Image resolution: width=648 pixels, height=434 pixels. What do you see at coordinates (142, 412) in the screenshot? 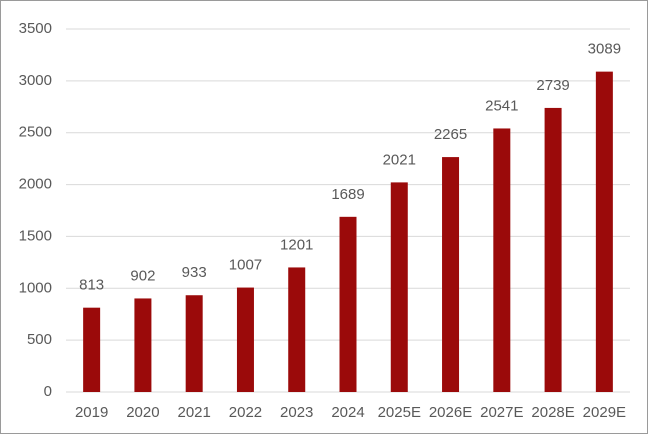
I see `x-tick-label: 2020` at bounding box center [142, 412].